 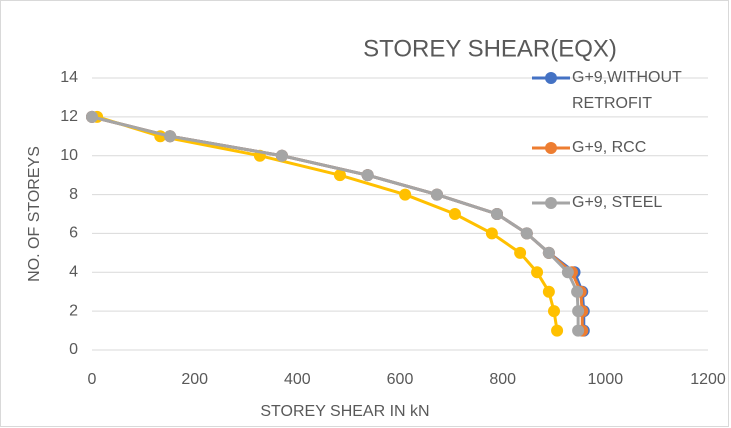 I want to click on x-tick-label: 1000, so click(x=606, y=379).